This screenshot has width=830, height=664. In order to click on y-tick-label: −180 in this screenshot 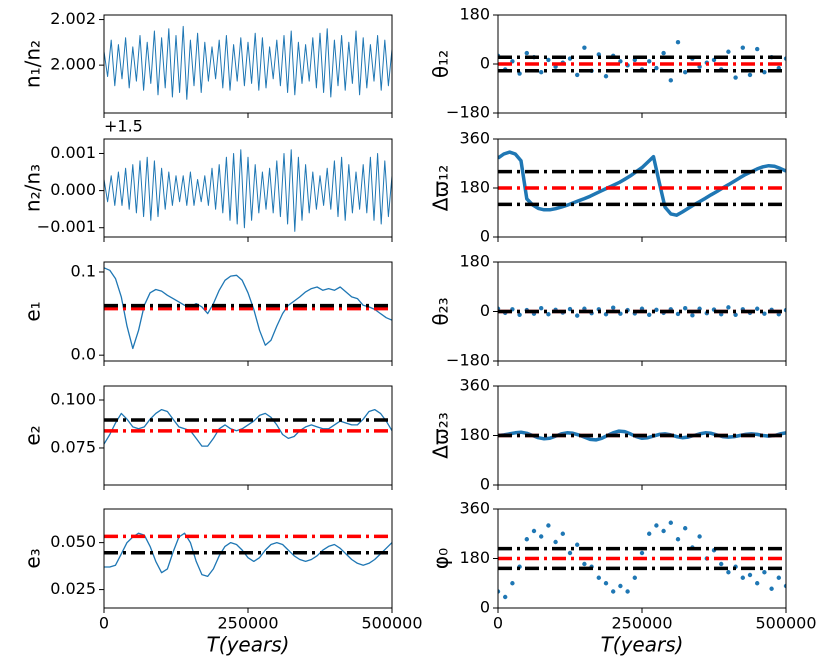, I will do `click(468, 360)`.